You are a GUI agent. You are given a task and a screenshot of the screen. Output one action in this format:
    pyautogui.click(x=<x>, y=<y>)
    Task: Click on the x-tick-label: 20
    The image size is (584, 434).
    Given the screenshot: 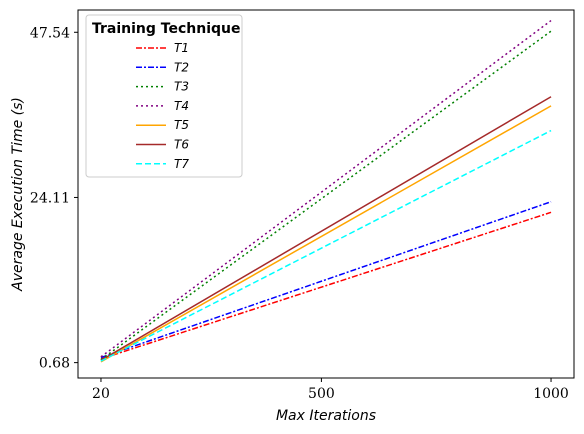 What is the action you would take?
    pyautogui.click(x=101, y=394)
    